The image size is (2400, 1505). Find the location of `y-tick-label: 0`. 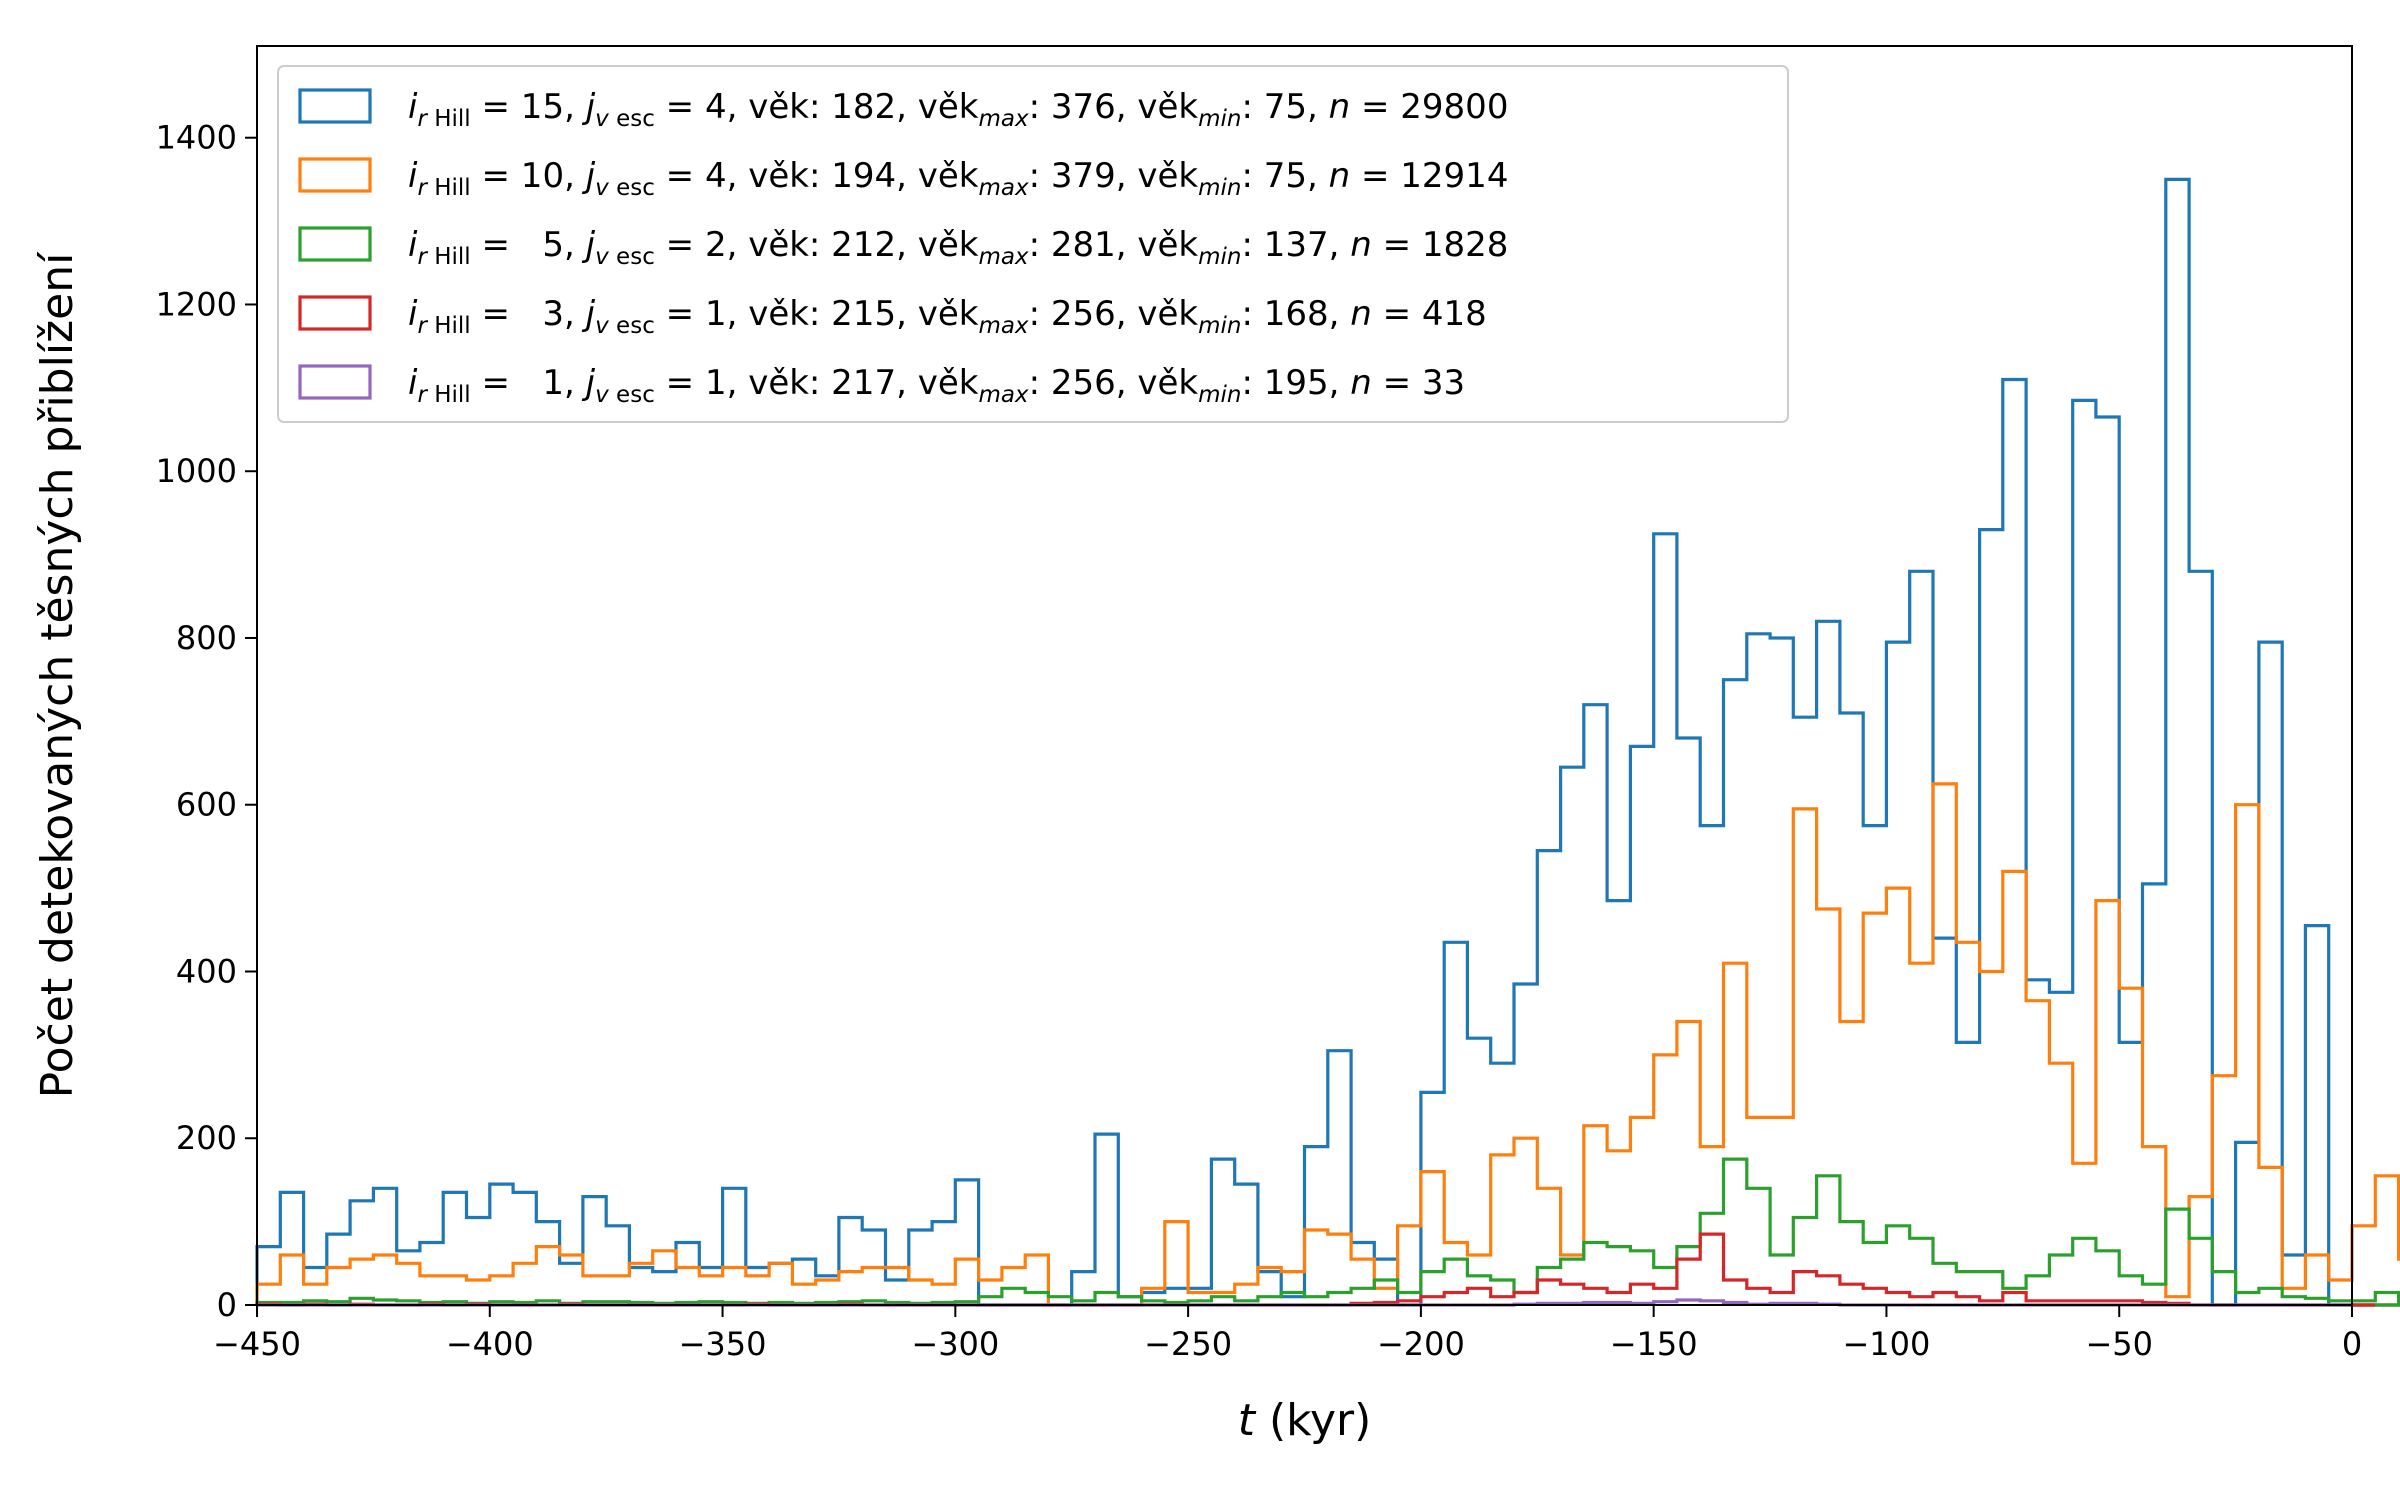

y-tick-label: 0 is located at coordinates (227, 1305).